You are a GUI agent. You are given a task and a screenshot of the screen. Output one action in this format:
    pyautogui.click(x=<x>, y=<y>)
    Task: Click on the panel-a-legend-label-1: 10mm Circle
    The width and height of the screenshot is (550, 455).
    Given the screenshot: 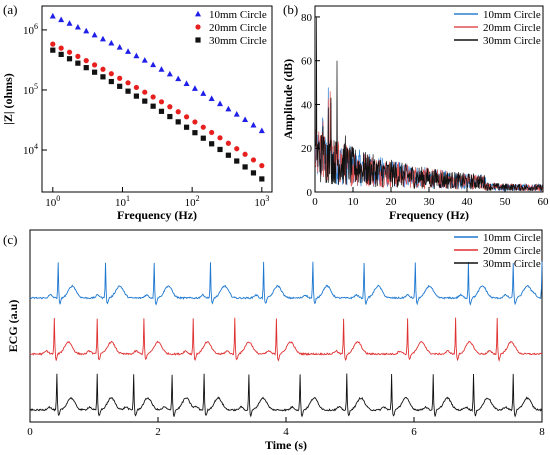 What is the action you would take?
    pyautogui.click(x=238, y=15)
    